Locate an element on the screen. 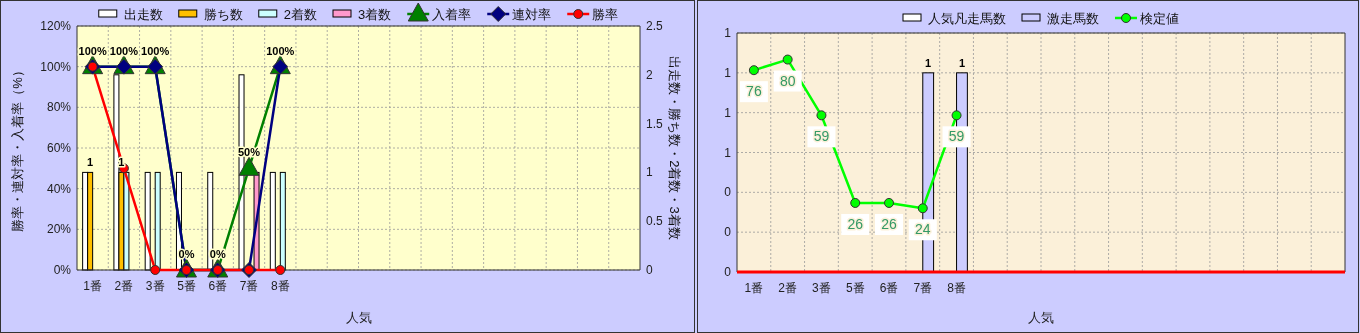 The height and width of the screenshot is (333, 1360). y-tick-label: 40% is located at coordinates (59, 188).